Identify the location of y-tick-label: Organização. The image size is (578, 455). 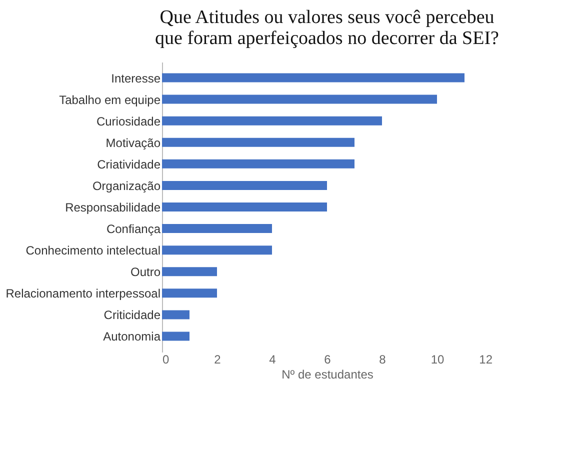
(126, 185).